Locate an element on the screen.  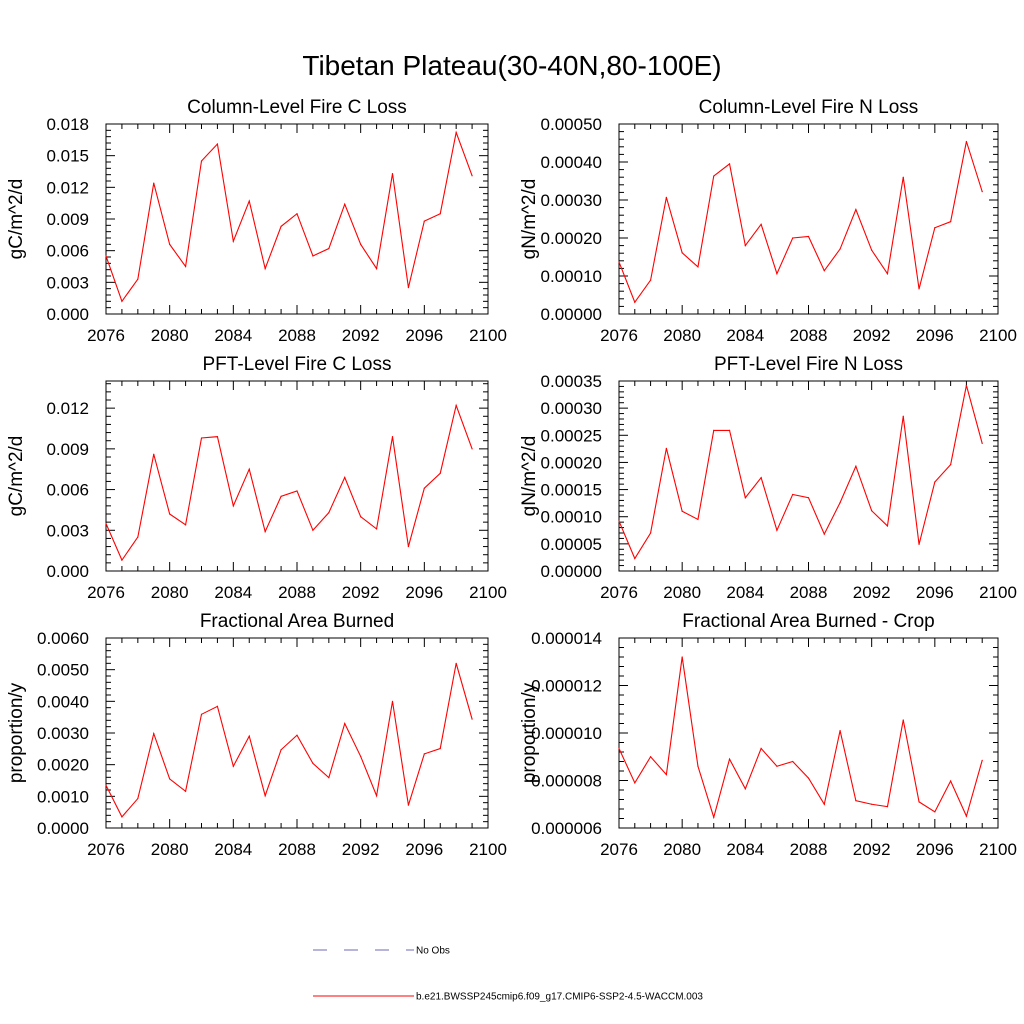
panel-title: Fractional Area Burned is located at coordinates (297, 621).